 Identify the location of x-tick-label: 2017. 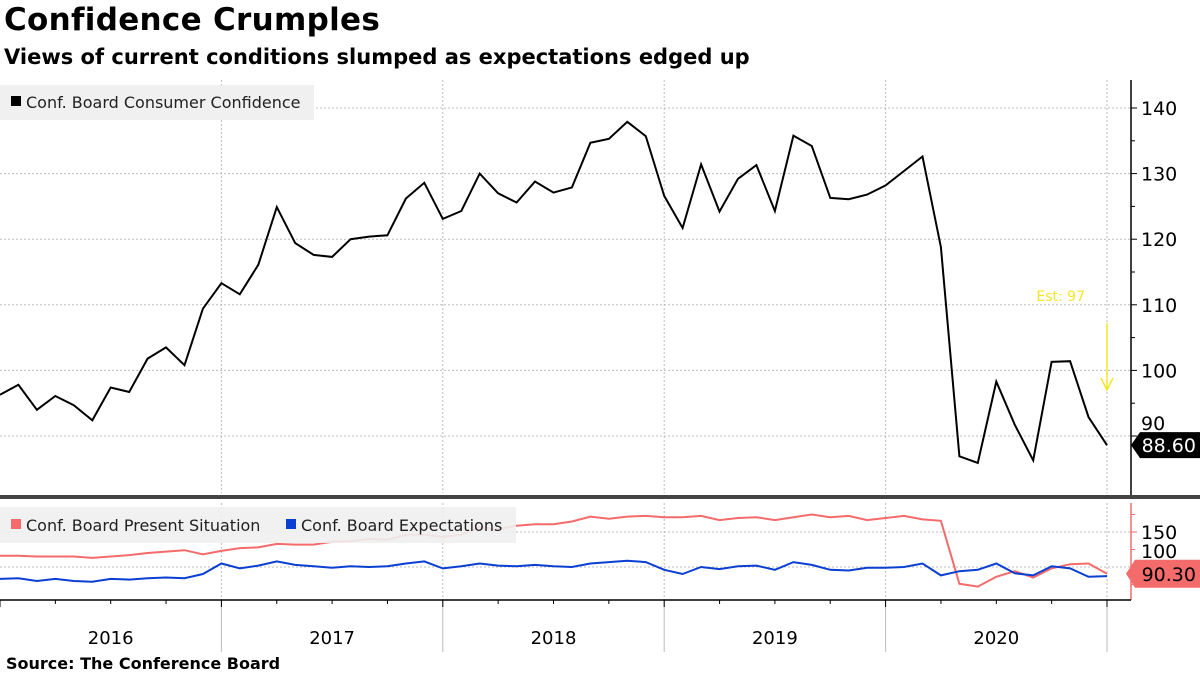
(332, 638).